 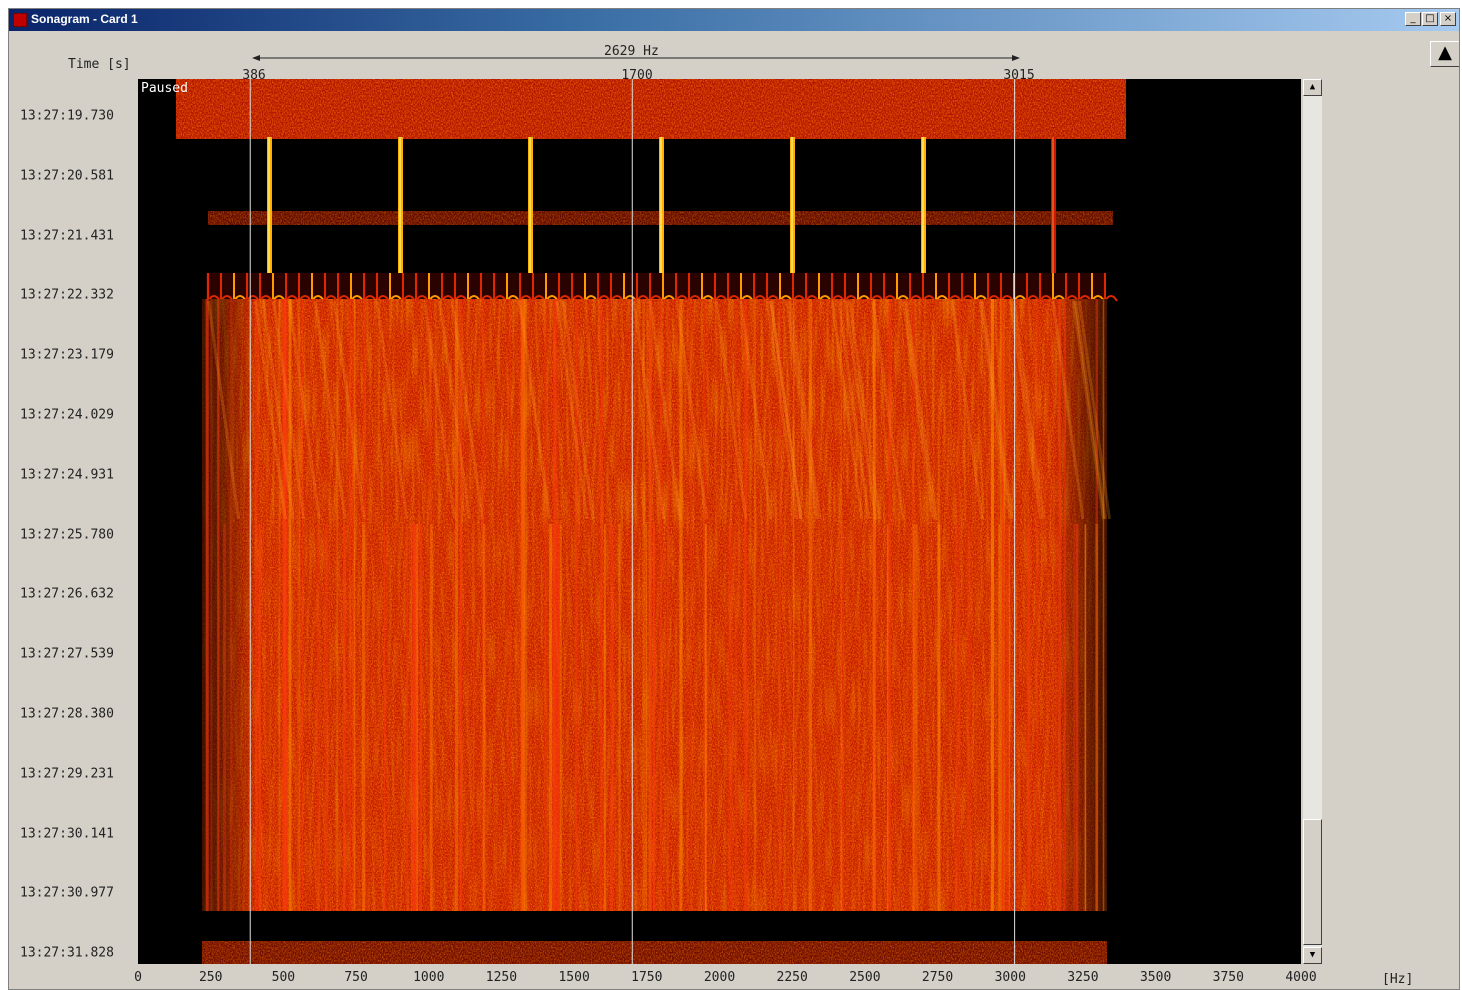 What do you see at coordinates (138, 977) in the screenshot?
I see `frequency-tick-label: 0` at bounding box center [138, 977].